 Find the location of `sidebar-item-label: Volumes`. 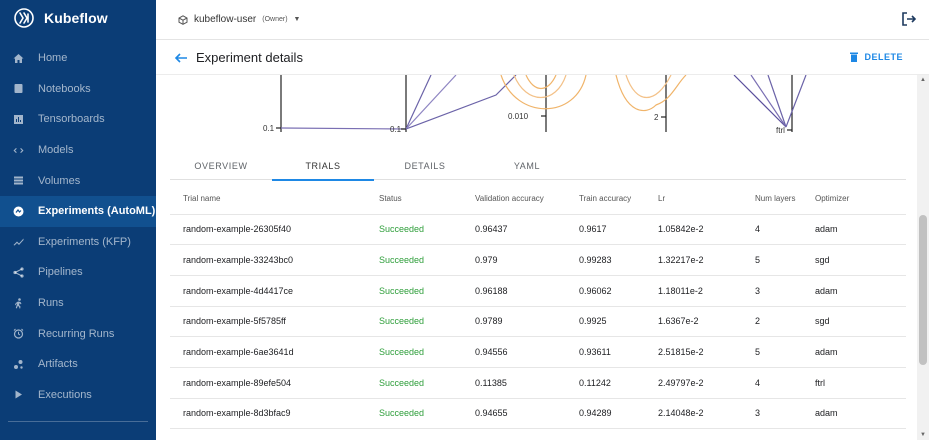

sidebar-item-label: Volumes is located at coordinates (59, 180).